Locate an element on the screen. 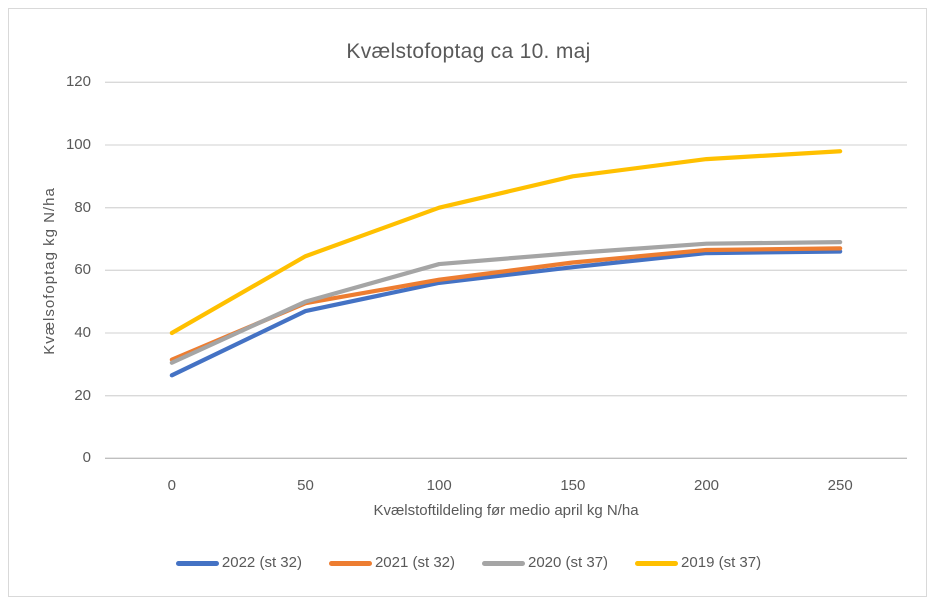 The image size is (937, 607). y-tick-label: 100 is located at coordinates (78, 144).